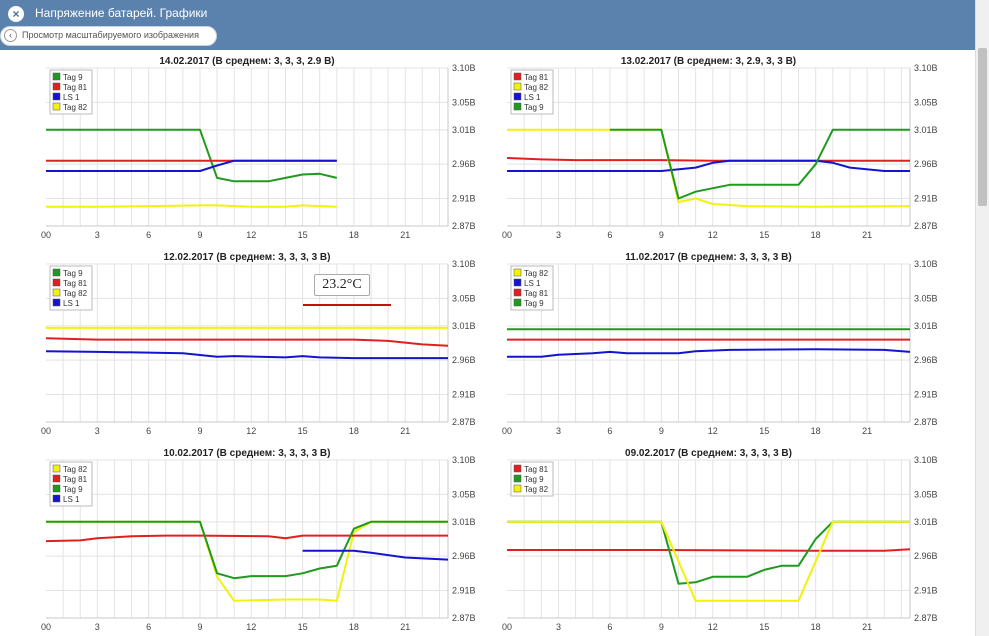 Image resolution: width=989 pixels, height=636 pixels. I want to click on chart-title: 10.02.2017 (В среднем: 3, 3, 3, 3 В), so click(247, 453).